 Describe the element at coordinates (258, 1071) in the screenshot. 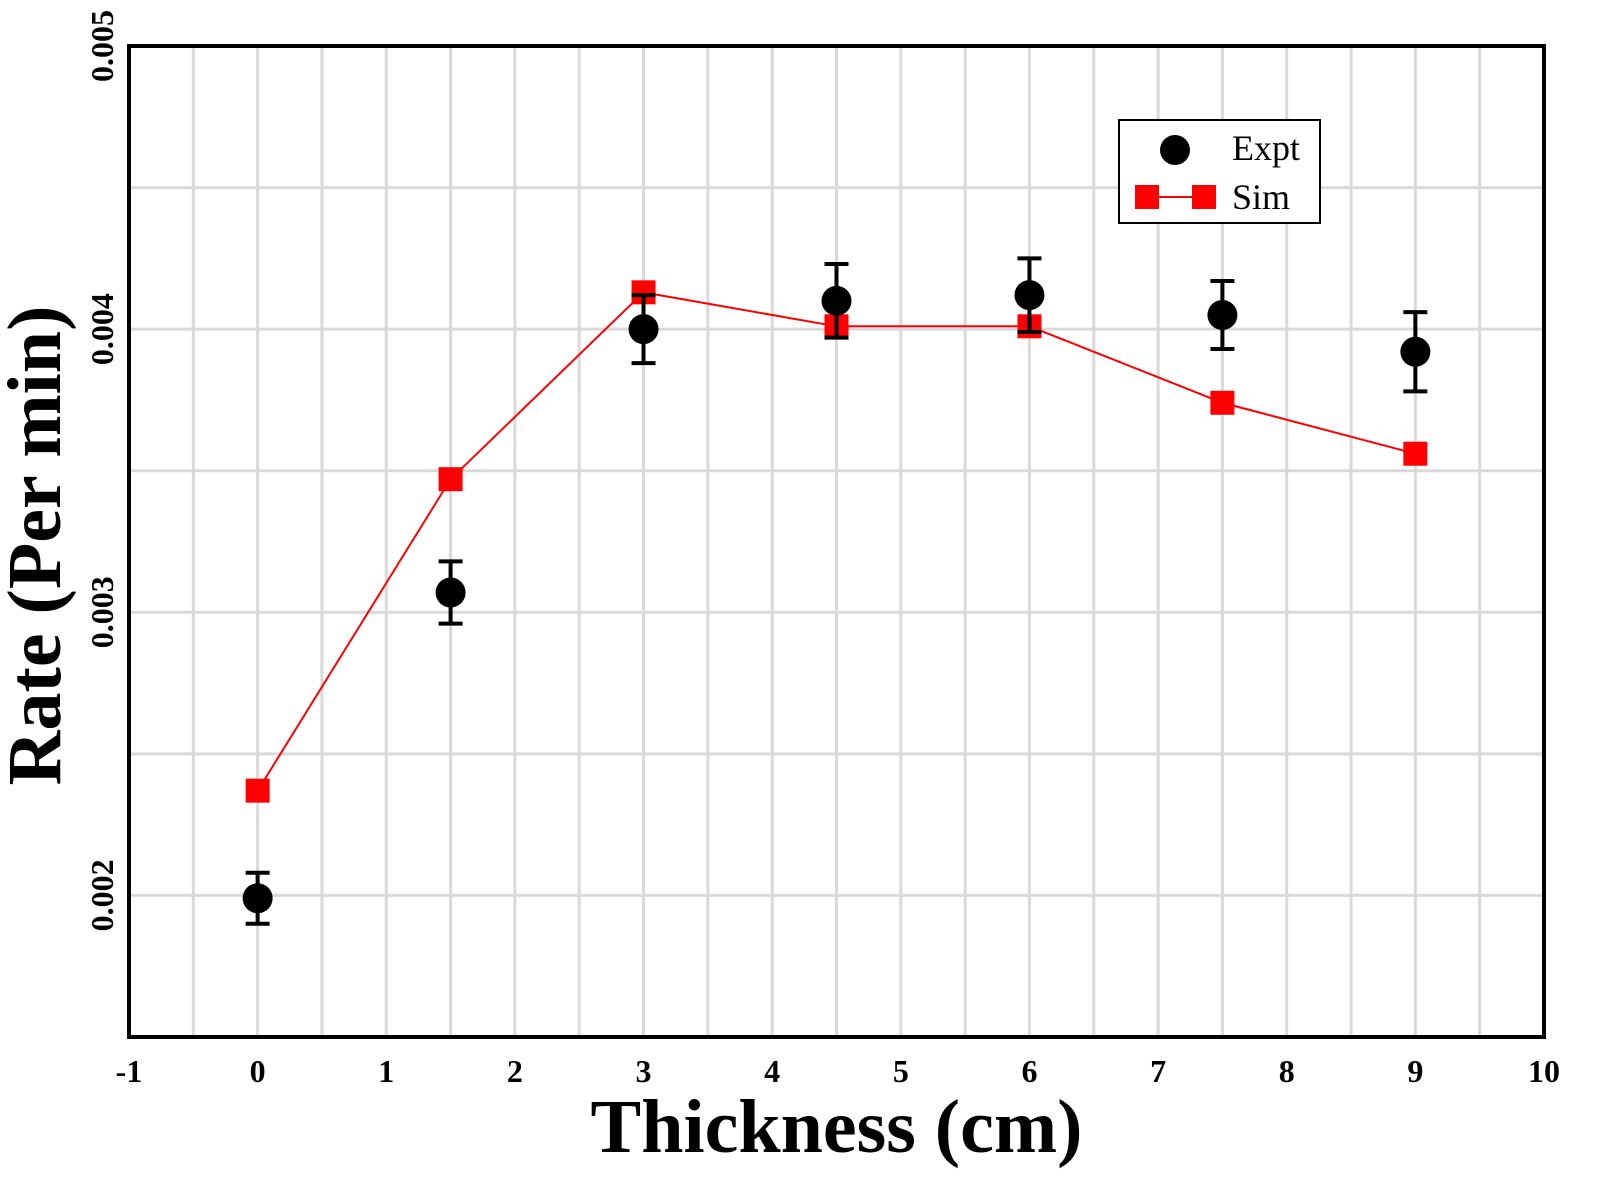

I see `x-tick-label: 0` at that location.